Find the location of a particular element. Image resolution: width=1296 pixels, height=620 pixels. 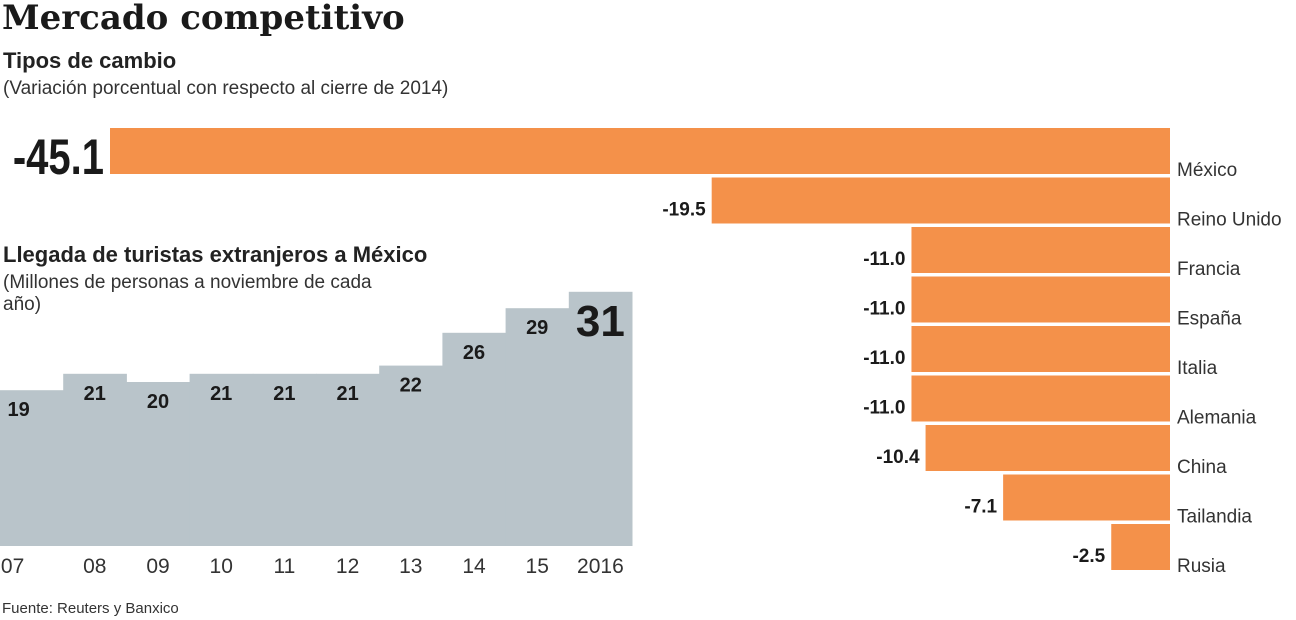

category-label: Tailandia is located at coordinates (1214, 517).